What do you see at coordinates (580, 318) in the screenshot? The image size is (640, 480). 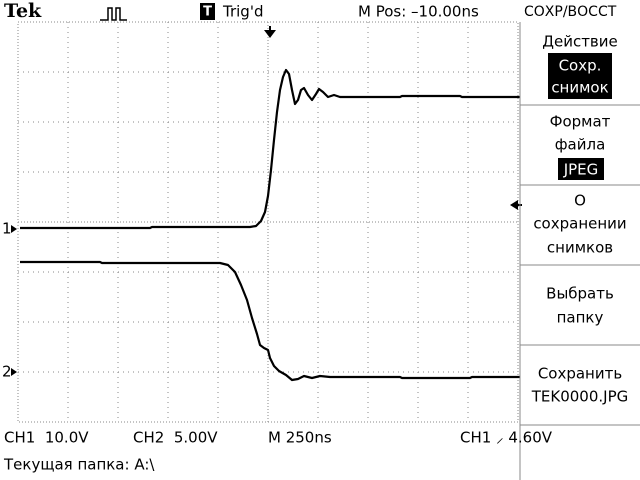 I see `menu-label: папку` at bounding box center [580, 318].